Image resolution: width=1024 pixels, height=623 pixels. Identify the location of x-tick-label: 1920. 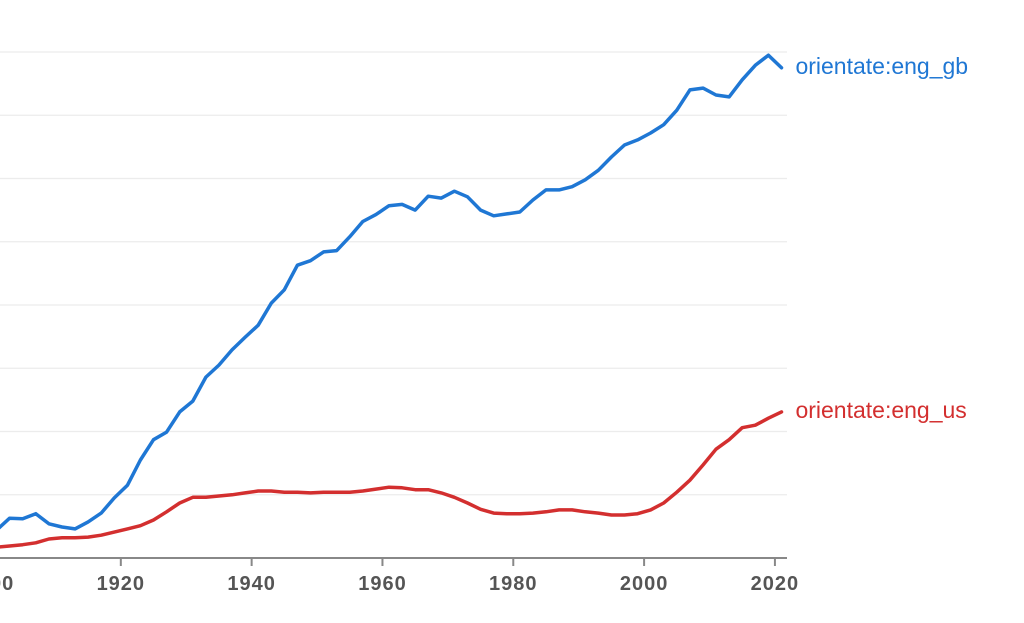
(121, 584).